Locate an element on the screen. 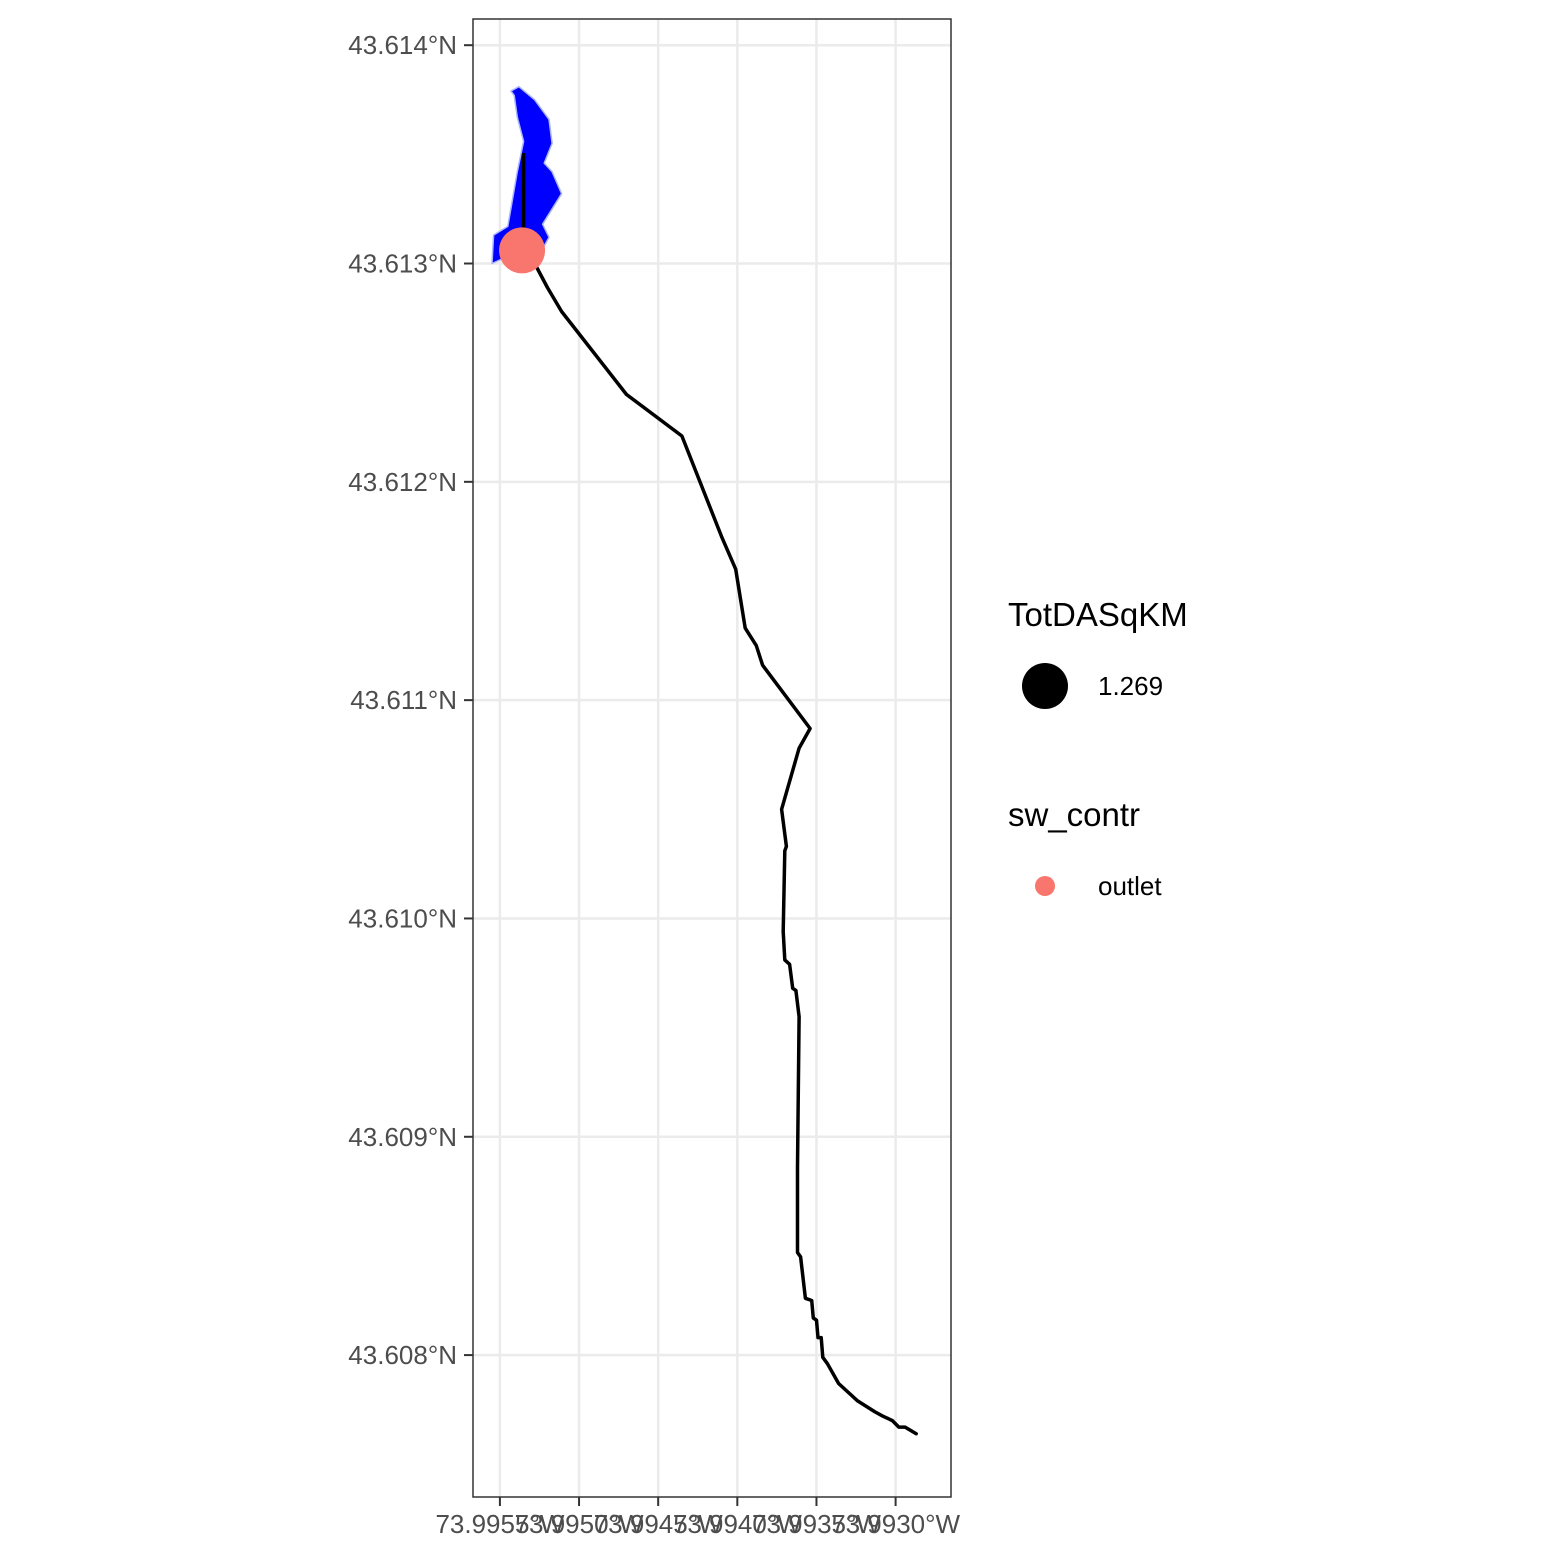 The height and width of the screenshot is (1562, 1562). x-tick-label: 73.9935°W is located at coordinates (816, 1524).